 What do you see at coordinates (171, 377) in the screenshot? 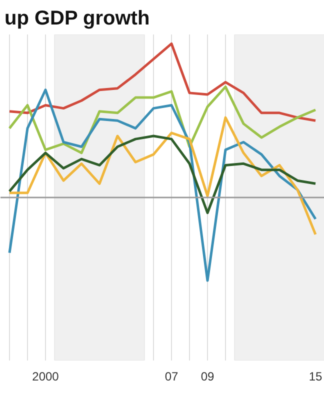
I see `x-tick-label: 07` at bounding box center [171, 377].